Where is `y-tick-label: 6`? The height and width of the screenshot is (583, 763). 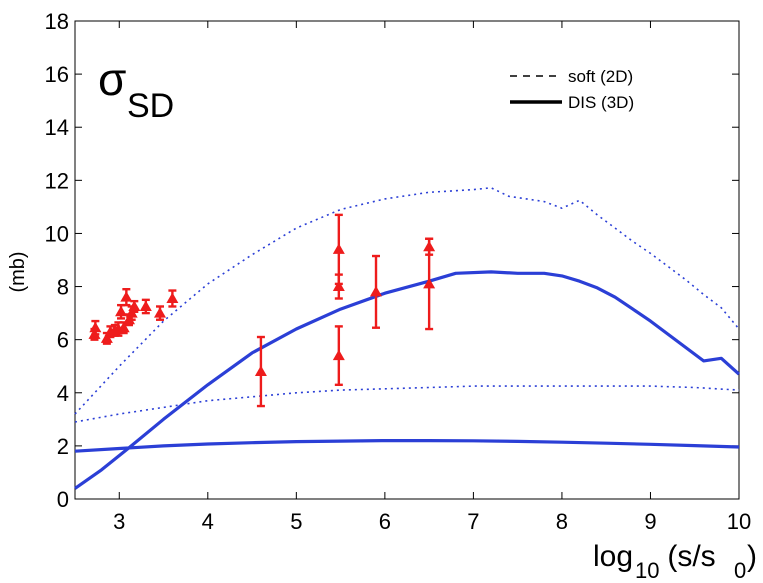 y-tick-label: 6 is located at coordinates (63, 340).